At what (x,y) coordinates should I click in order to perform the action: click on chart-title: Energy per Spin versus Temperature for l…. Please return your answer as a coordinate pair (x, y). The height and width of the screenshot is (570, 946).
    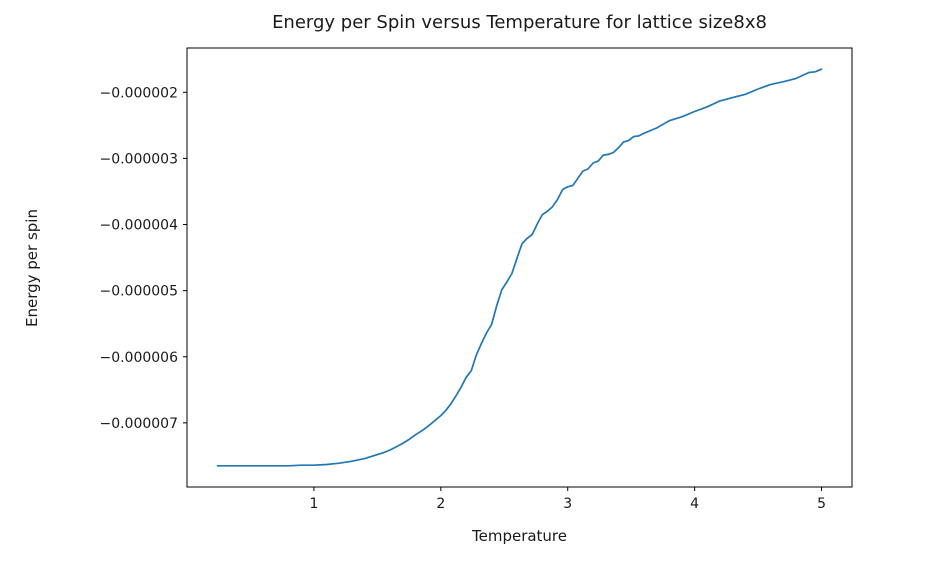
    Looking at the image, I should click on (519, 22).